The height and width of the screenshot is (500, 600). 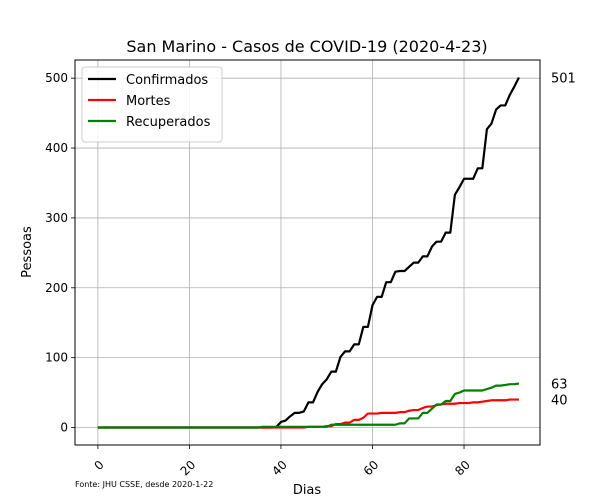 I want to click on end-label-recuperados: 63, so click(x=559, y=385).